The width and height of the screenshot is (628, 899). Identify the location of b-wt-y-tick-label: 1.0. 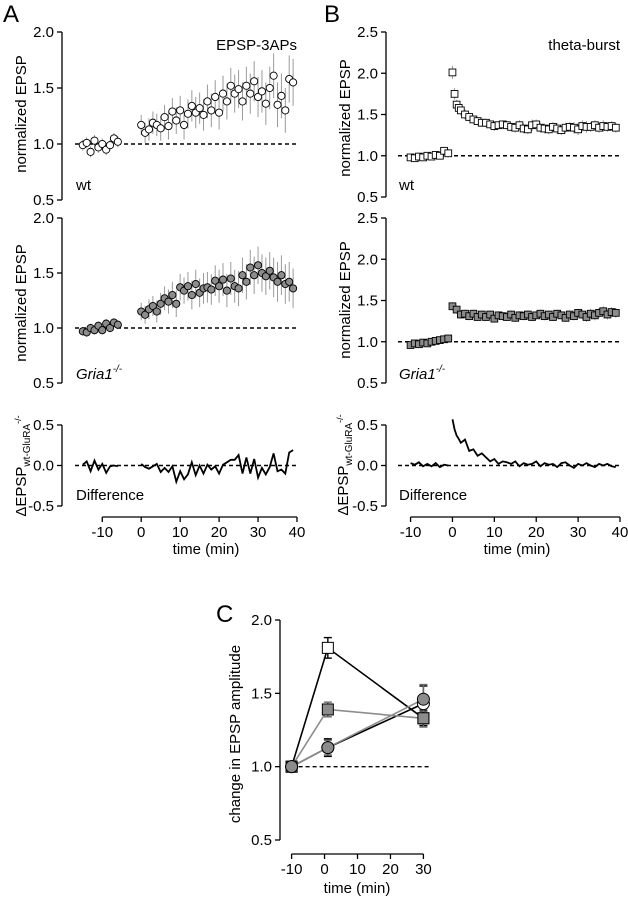
(367, 156).